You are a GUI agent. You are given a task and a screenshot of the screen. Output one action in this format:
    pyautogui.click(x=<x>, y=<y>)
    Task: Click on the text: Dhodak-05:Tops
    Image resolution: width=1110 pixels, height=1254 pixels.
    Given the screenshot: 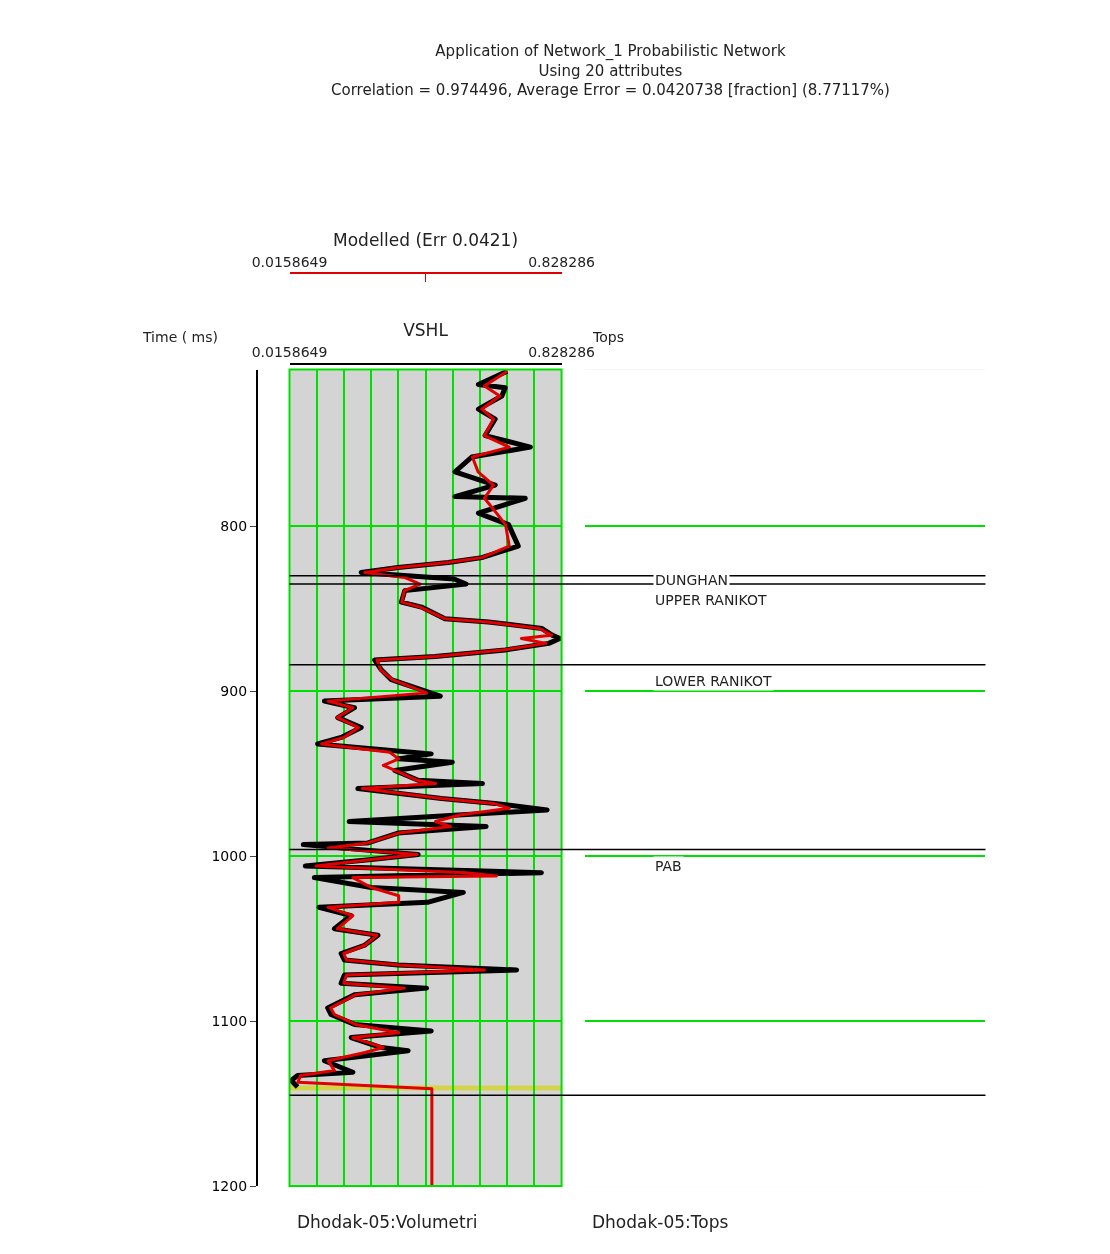 What is the action you would take?
    pyautogui.click(x=660, y=1222)
    